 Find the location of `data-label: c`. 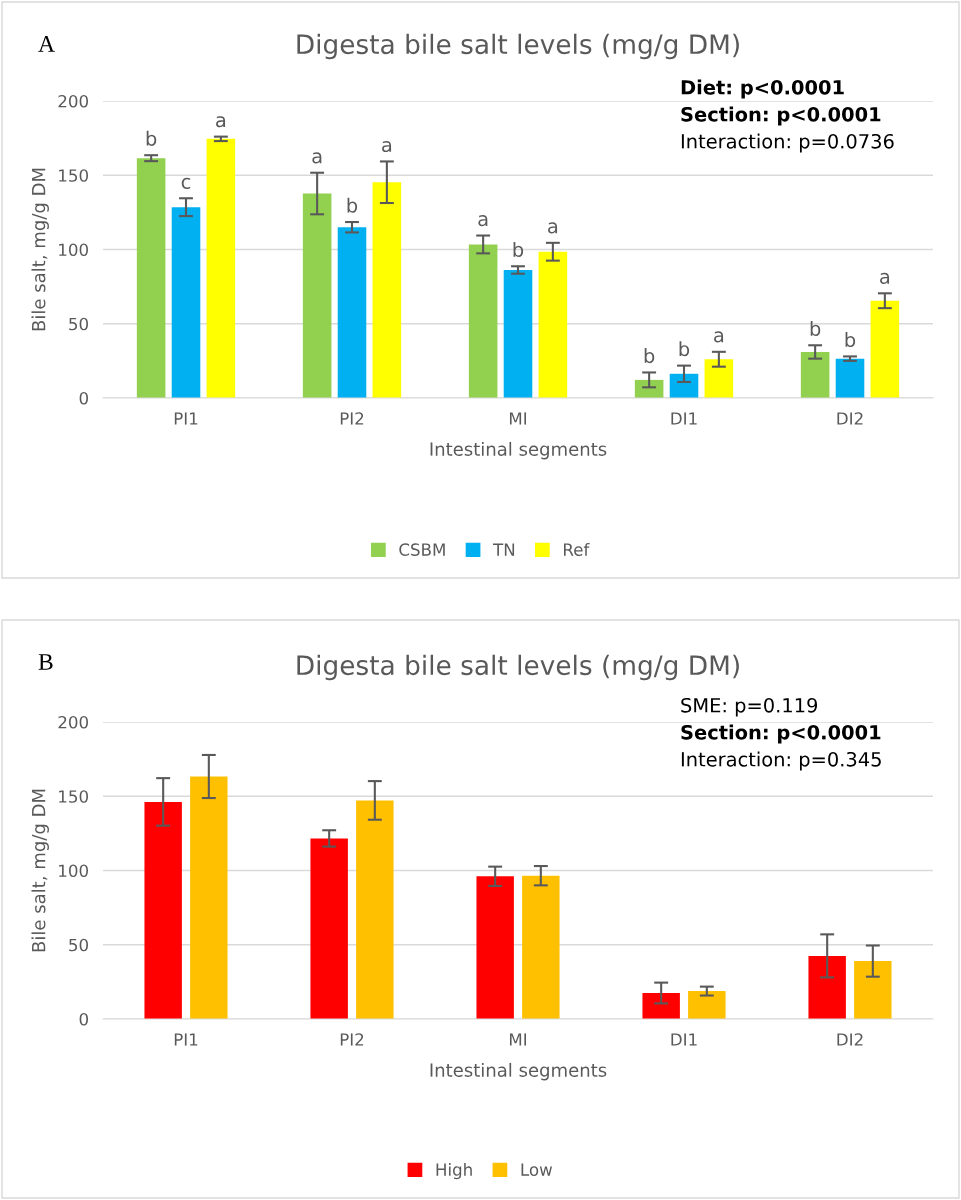

data-label: c is located at coordinates (186, 183).